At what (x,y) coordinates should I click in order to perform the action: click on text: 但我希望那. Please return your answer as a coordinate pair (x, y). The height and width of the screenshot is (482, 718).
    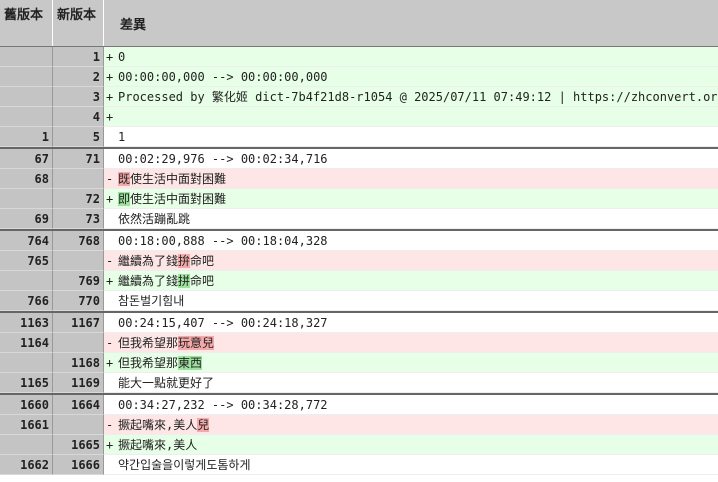
    Looking at the image, I should click on (148, 343).